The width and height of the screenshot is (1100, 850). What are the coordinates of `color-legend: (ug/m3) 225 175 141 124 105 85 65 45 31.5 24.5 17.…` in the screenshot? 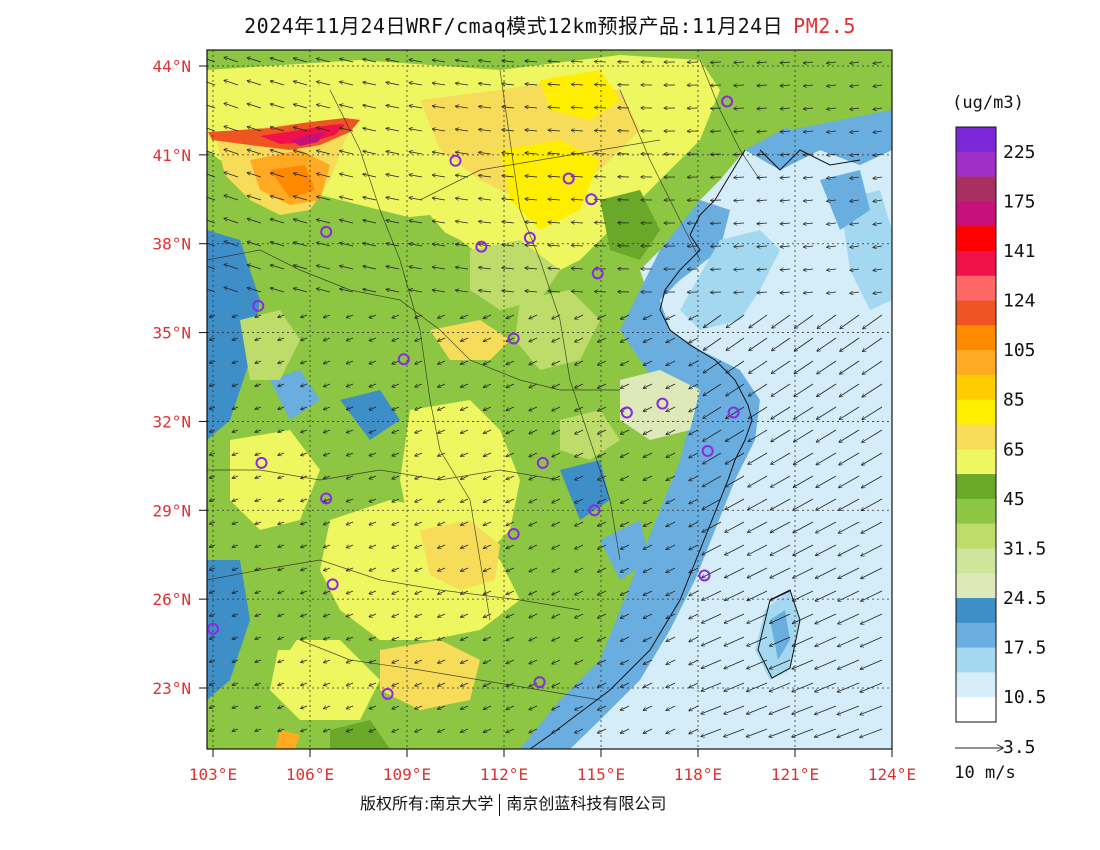 It's located at (999, 425).